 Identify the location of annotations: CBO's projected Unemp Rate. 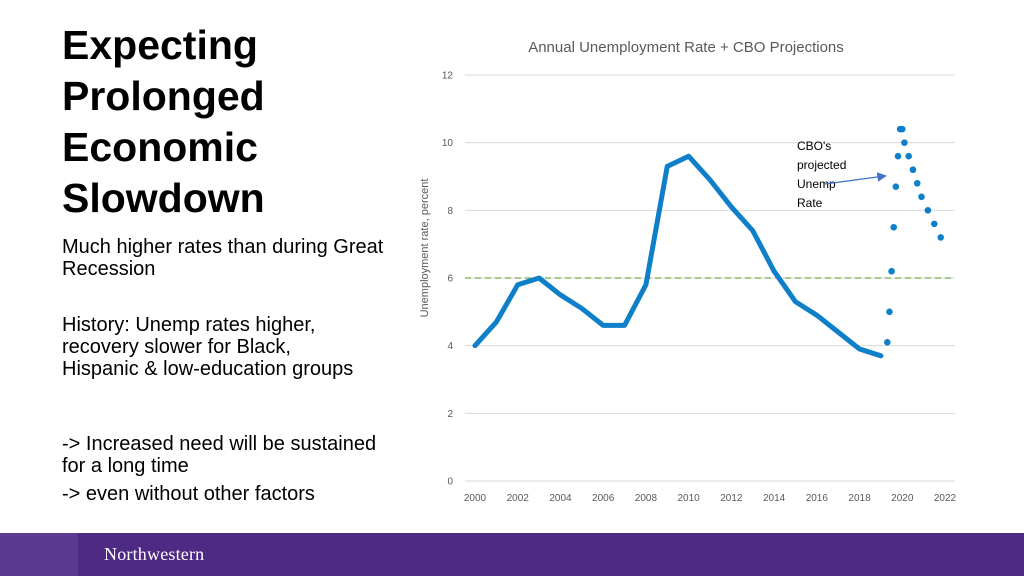
(842, 174).